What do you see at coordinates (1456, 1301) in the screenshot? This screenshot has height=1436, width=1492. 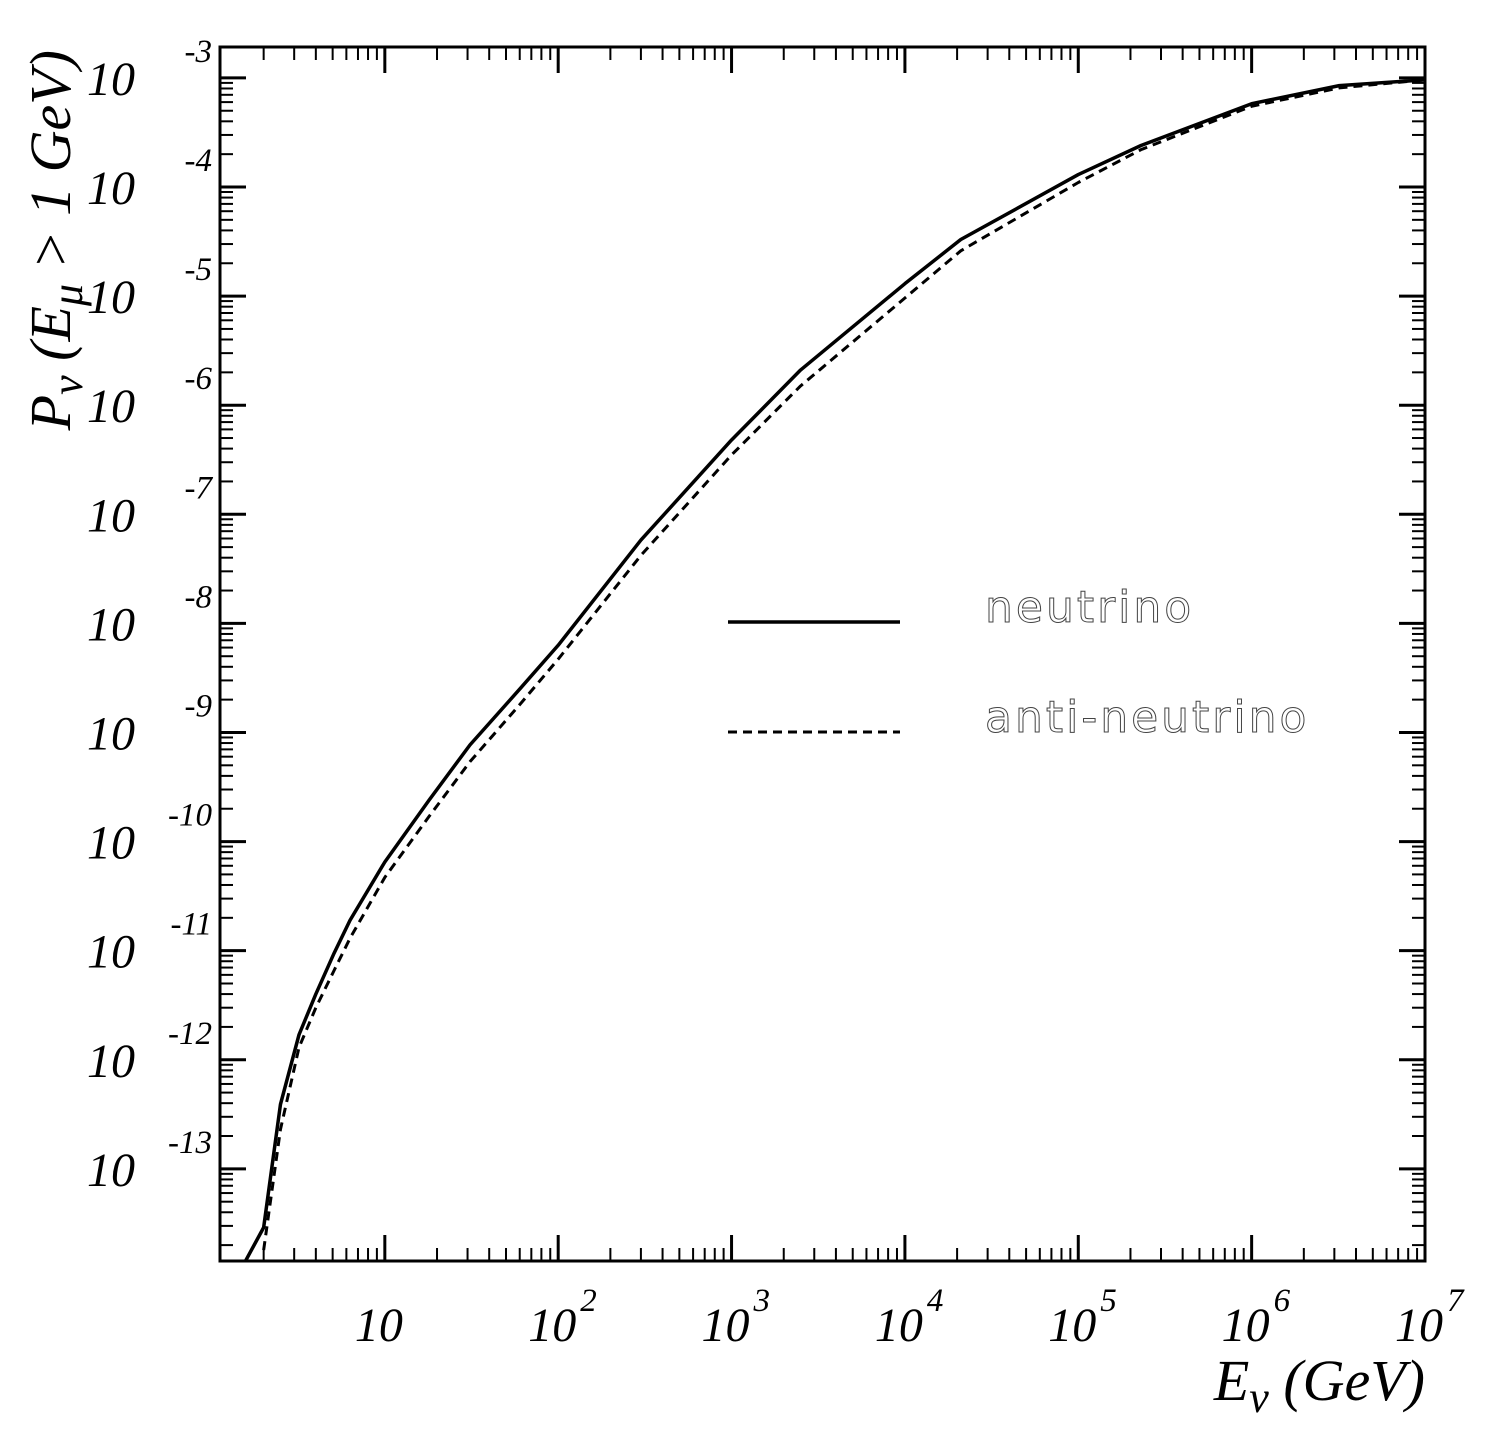 I see `x-tick-exponent: 7` at bounding box center [1456, 1301].